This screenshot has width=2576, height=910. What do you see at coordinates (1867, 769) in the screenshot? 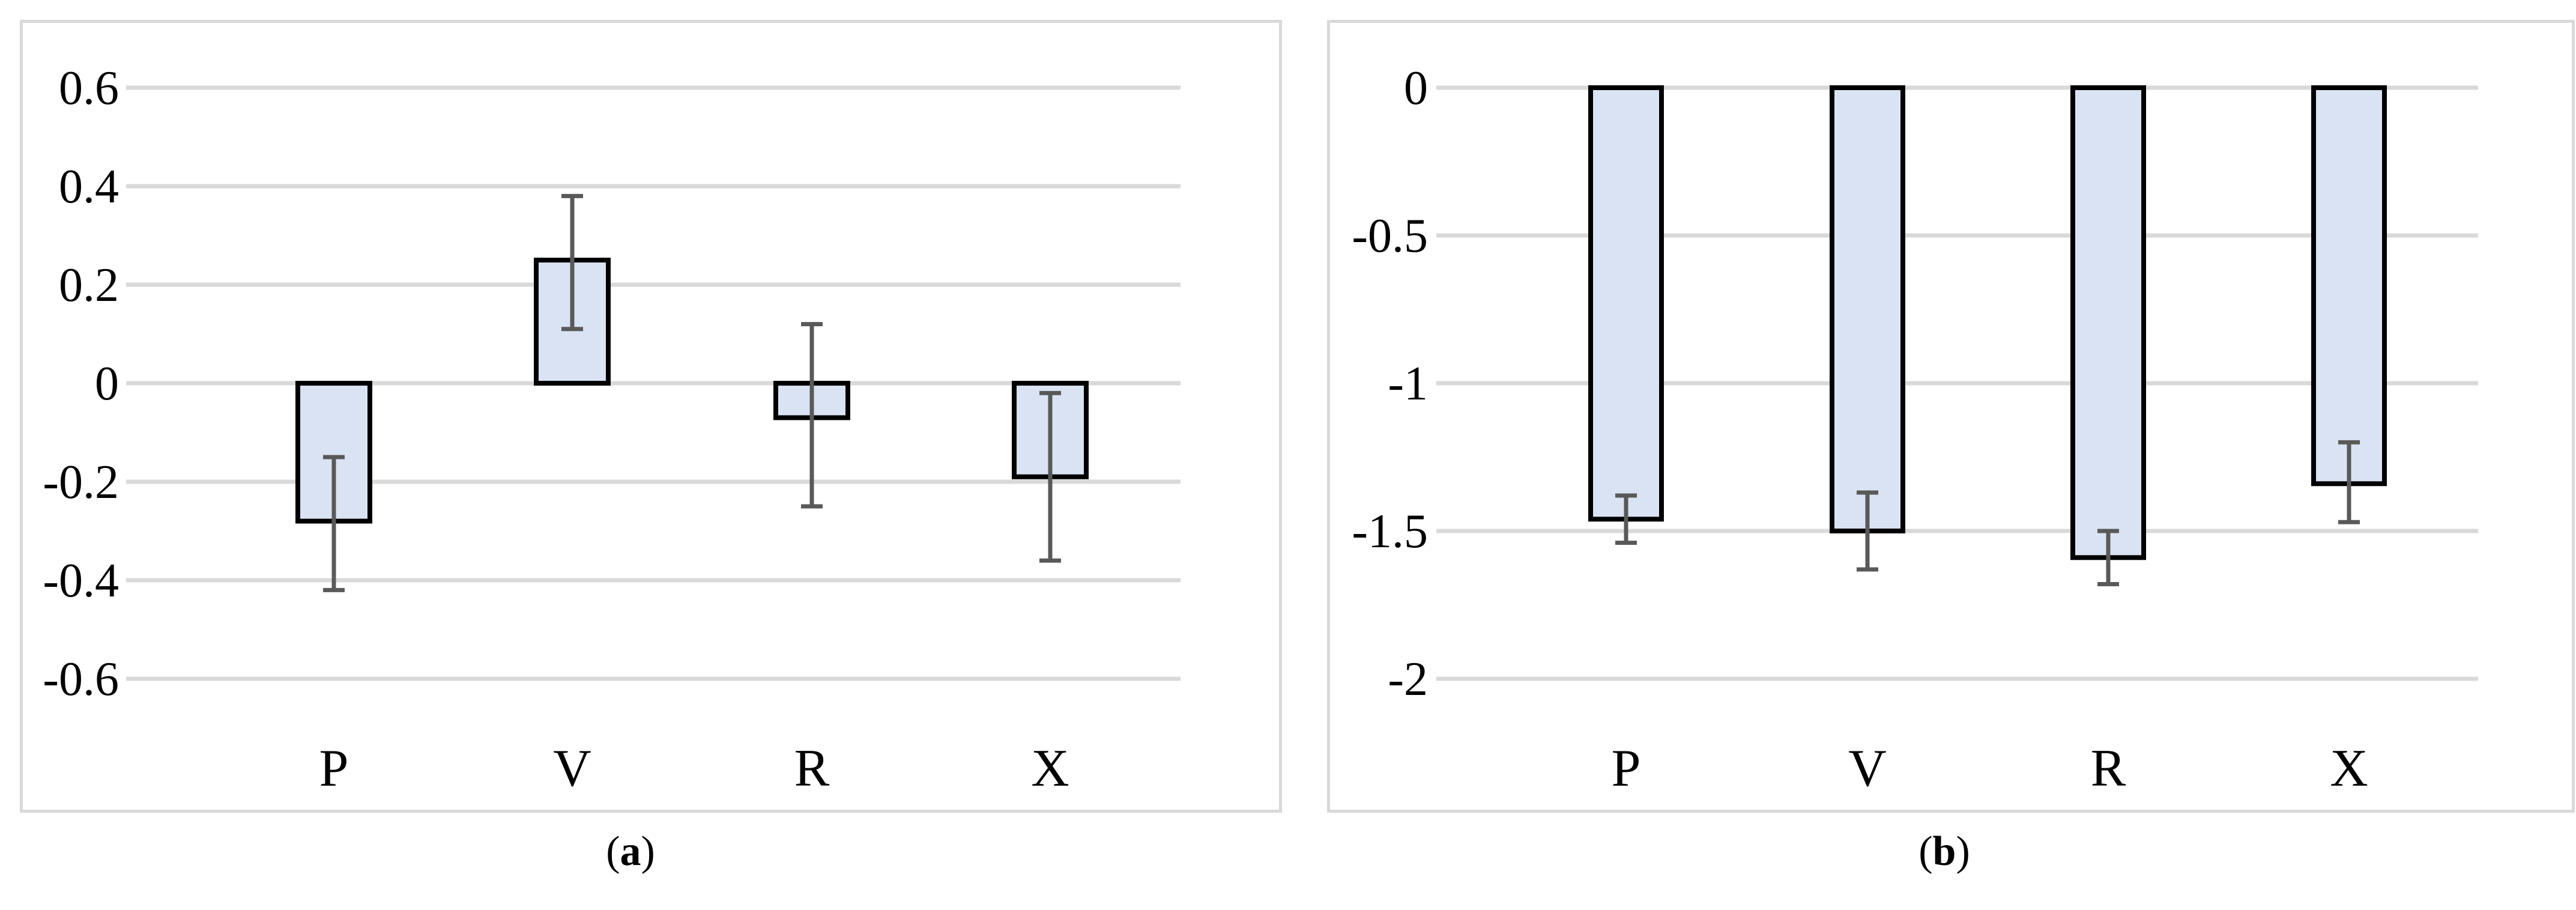
I see `xtick-label-b-V: V` at bounding box center [1867, 769].